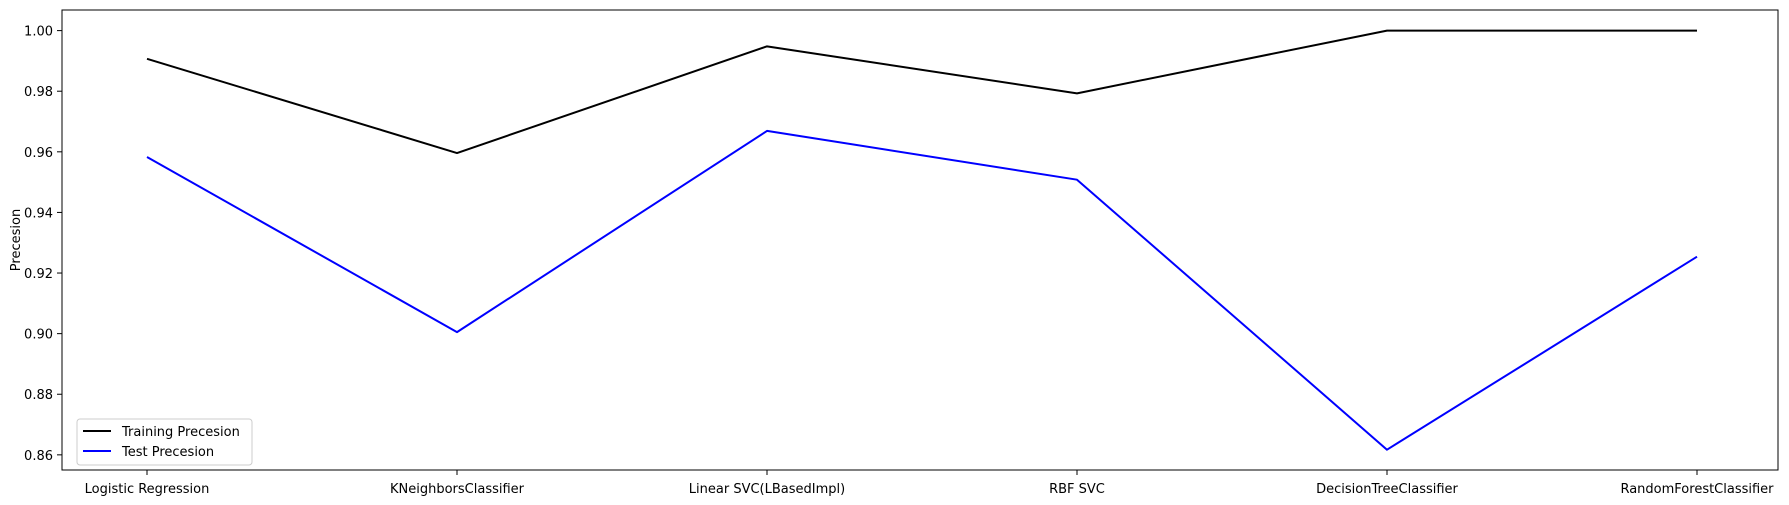  I want to click on y-tick-label: 1.00, so click(38, 32).